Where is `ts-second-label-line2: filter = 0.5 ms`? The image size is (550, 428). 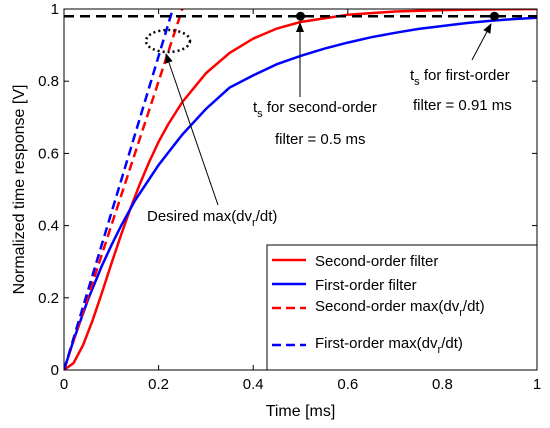
ts-second-label-line2: filter = 0.5 ms is located at coordinates (320, 139).